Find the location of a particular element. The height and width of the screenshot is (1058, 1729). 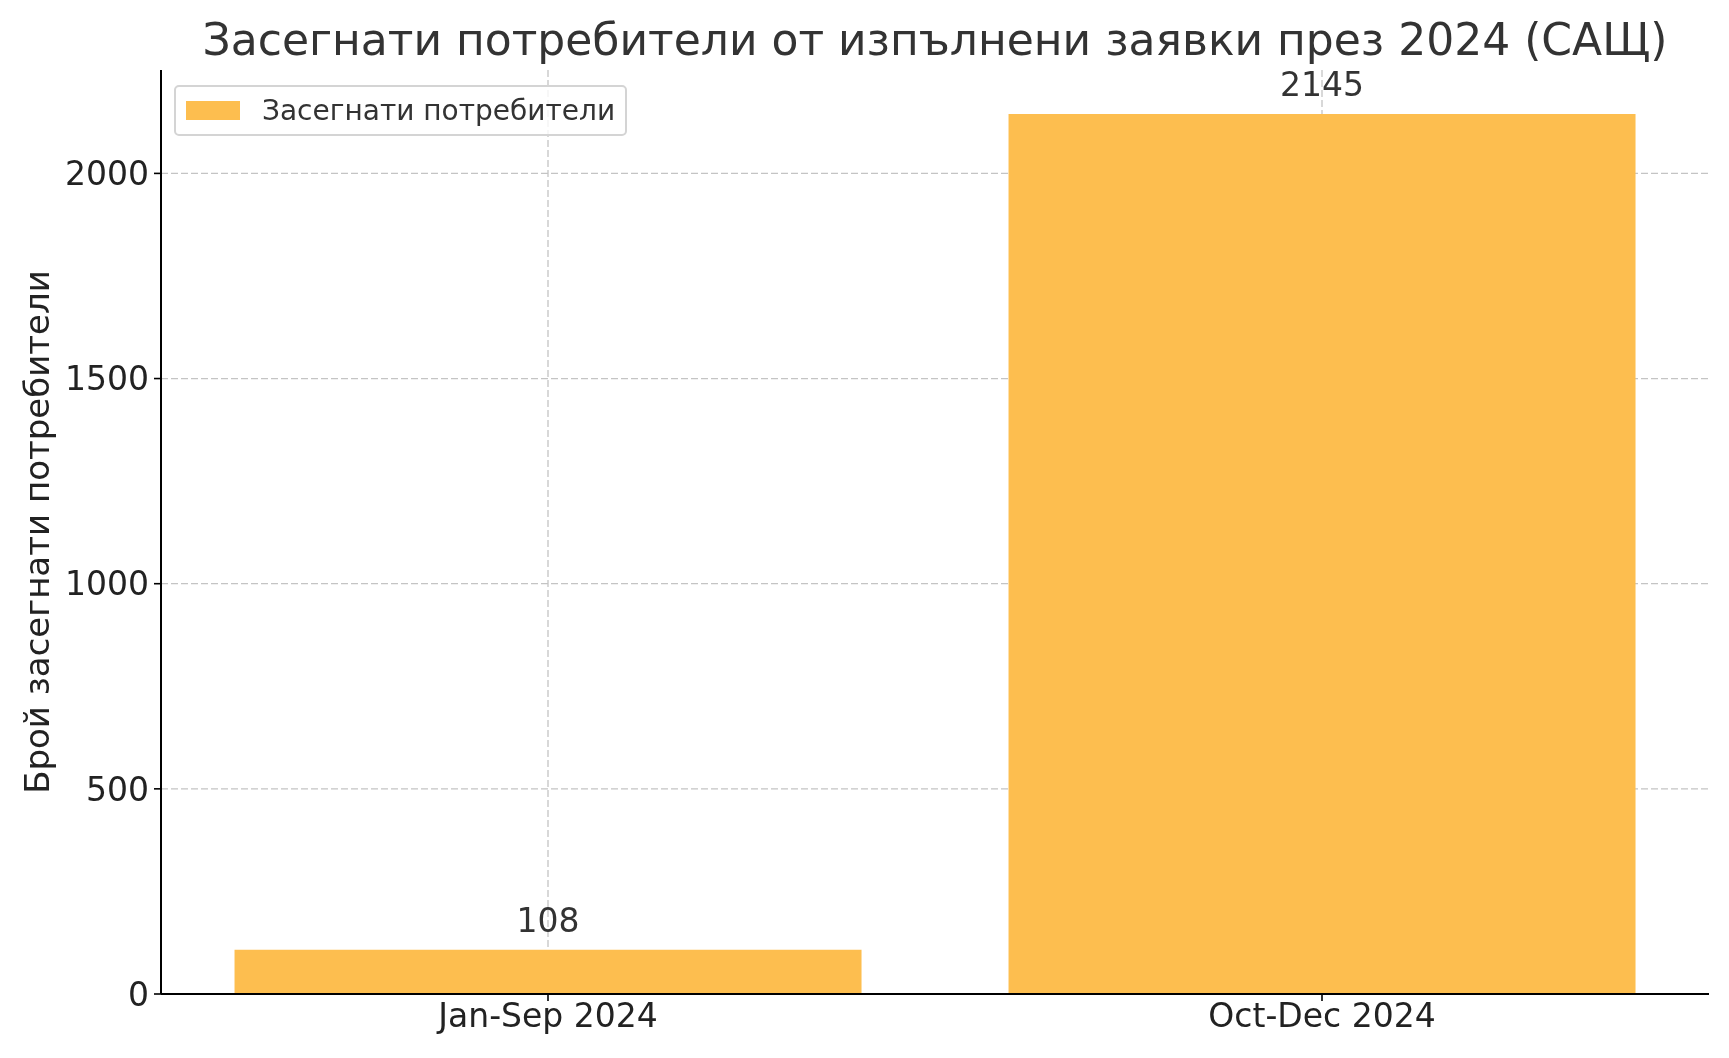

x-tick-label: Oct-Dec 2024 is located at coordinates (1322, 1016).